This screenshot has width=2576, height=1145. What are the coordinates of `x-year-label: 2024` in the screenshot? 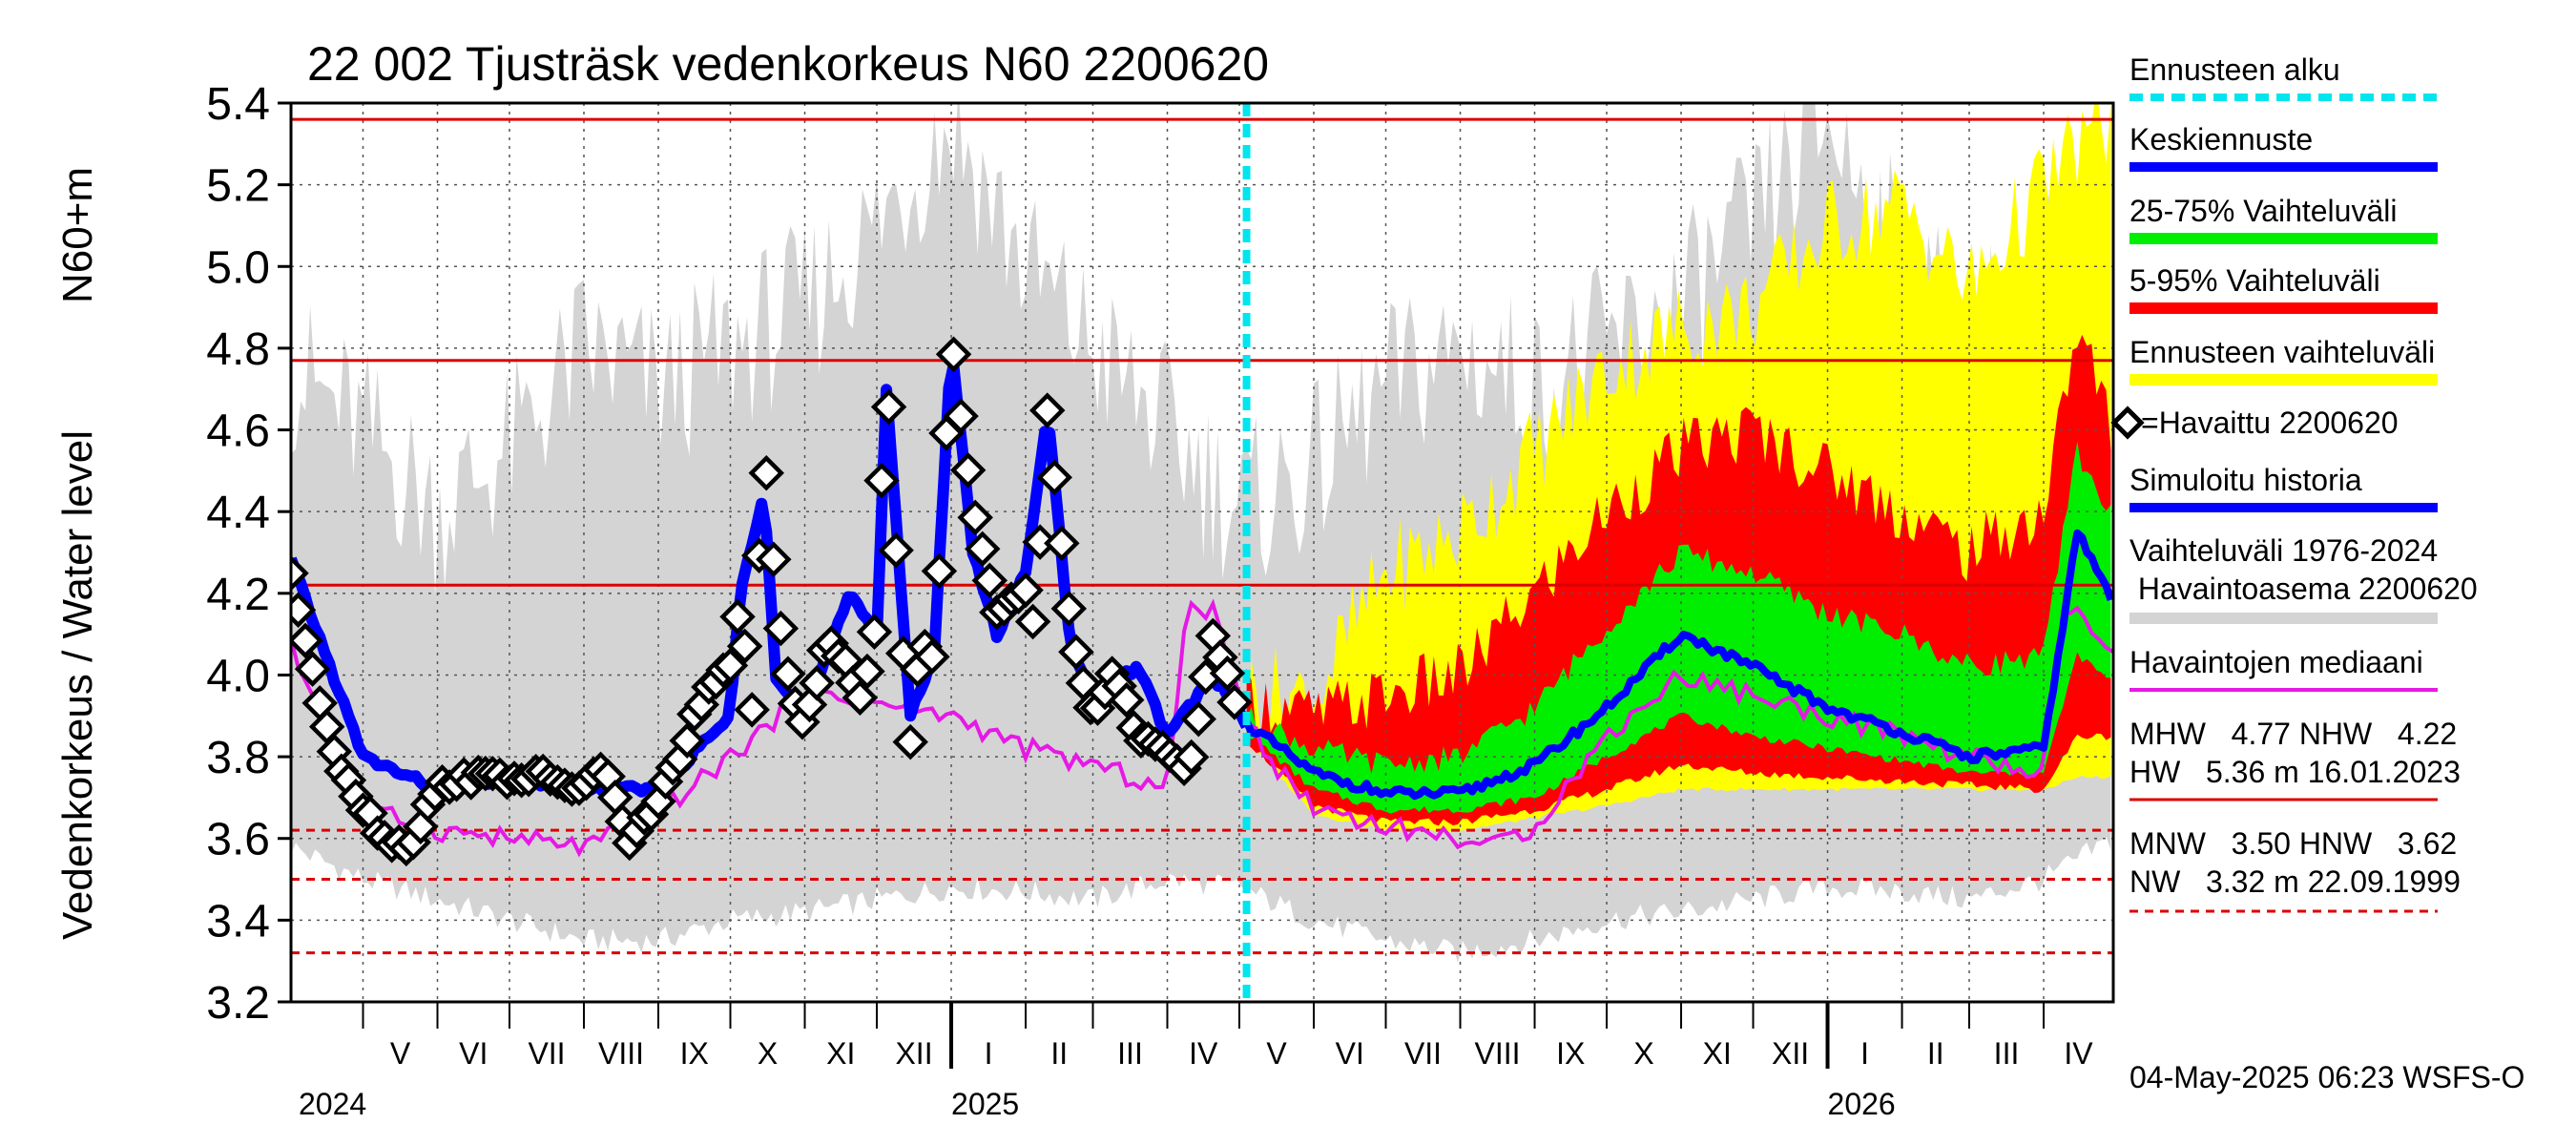 It's located at (332, 1104).